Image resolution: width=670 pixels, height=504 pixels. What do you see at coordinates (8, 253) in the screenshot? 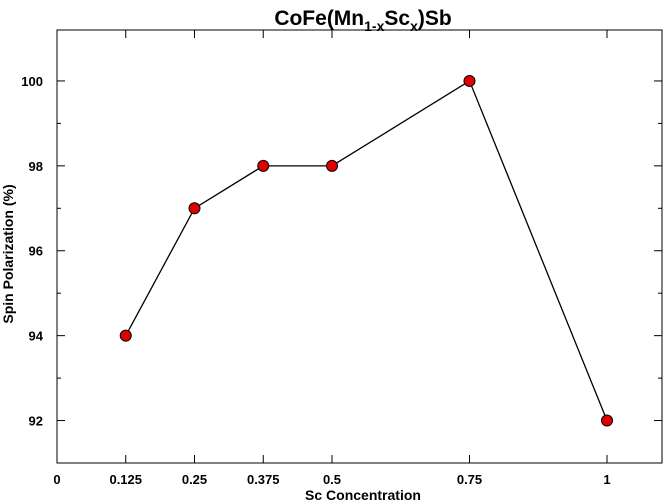
I see `y-axis-label: Spin Polarization (%)` at bounding box center [8, 253].